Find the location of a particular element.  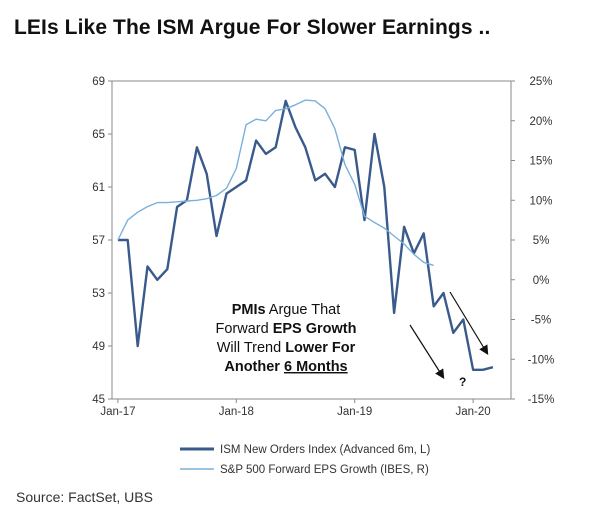

left-tick-label: 53 is located at coordinates (98, 294).